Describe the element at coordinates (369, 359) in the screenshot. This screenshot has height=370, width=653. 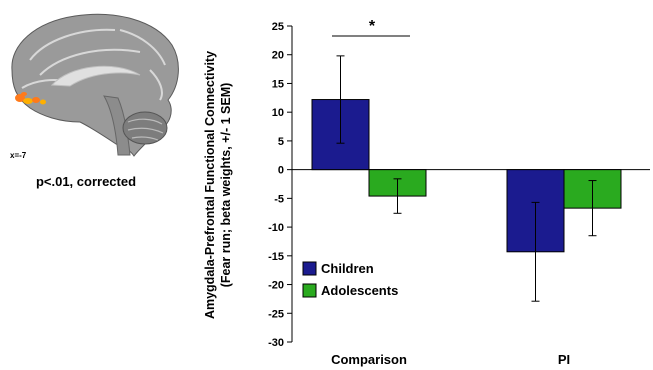
I see `x-tick-label: Comparison` at that location.